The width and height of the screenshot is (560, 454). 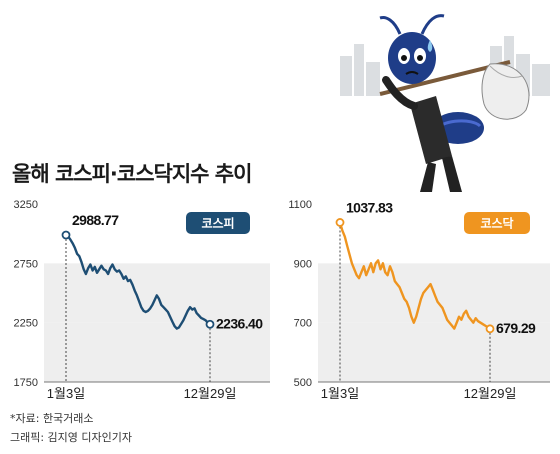 I want to click on end-value-label: 679.29, so click(x=516, y=328).